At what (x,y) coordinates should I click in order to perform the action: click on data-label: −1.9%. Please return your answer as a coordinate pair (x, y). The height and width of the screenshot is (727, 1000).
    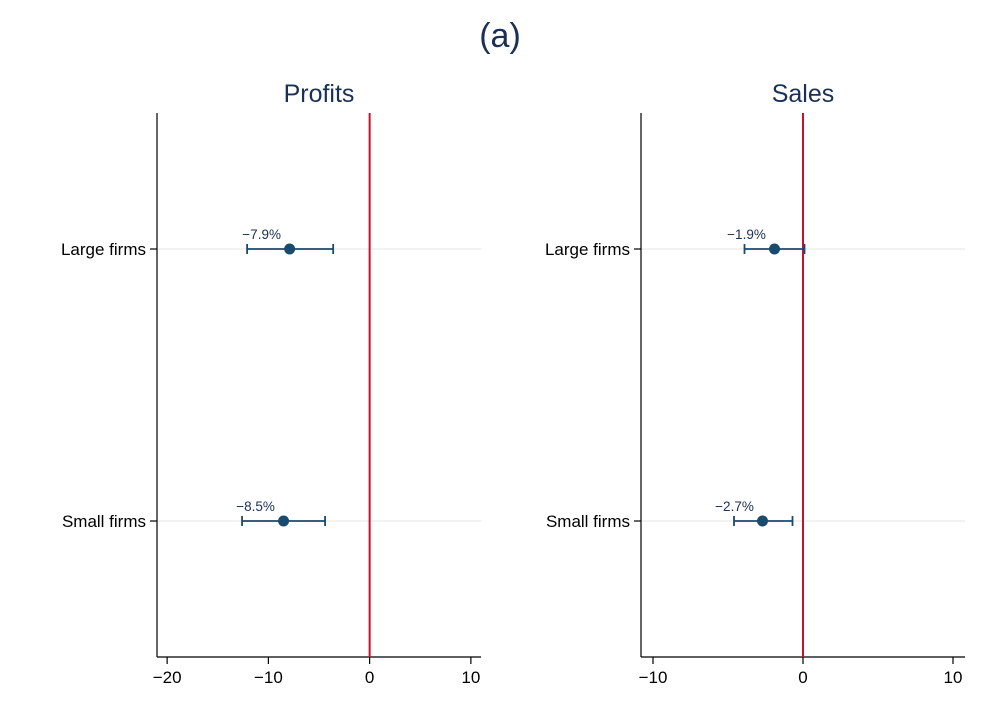
    Looking at the image, I should click on (746, 234).